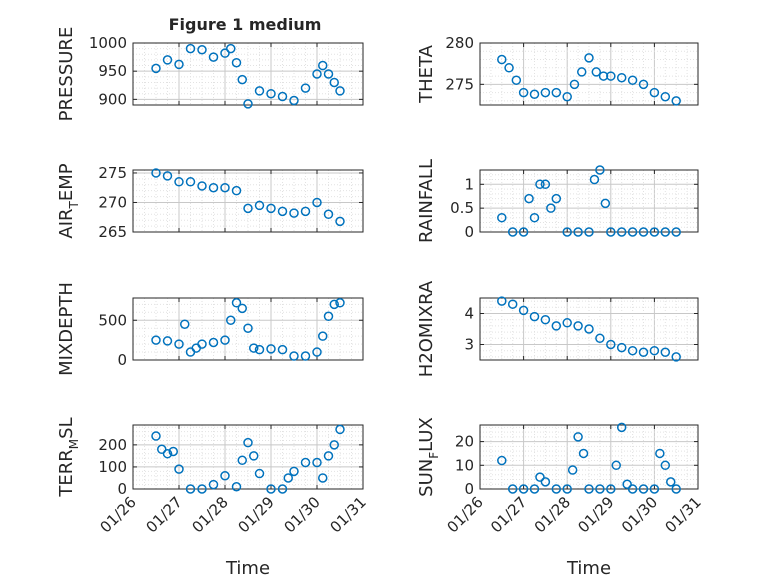 This screenshot has width=778, height=587. What do you see at coordinates (66, 427) in the screenshot?
I see `y-axis-label-tail: SL` at bounding box center [66, 427].